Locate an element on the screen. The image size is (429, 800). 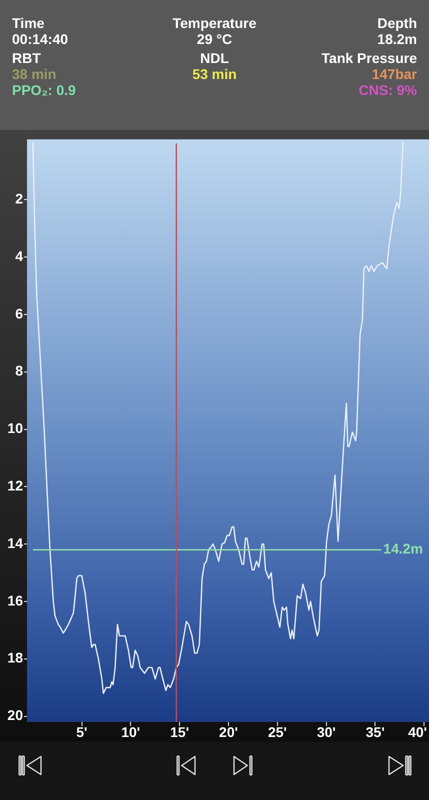
text: Temperature is located at coordinates (214, 23).